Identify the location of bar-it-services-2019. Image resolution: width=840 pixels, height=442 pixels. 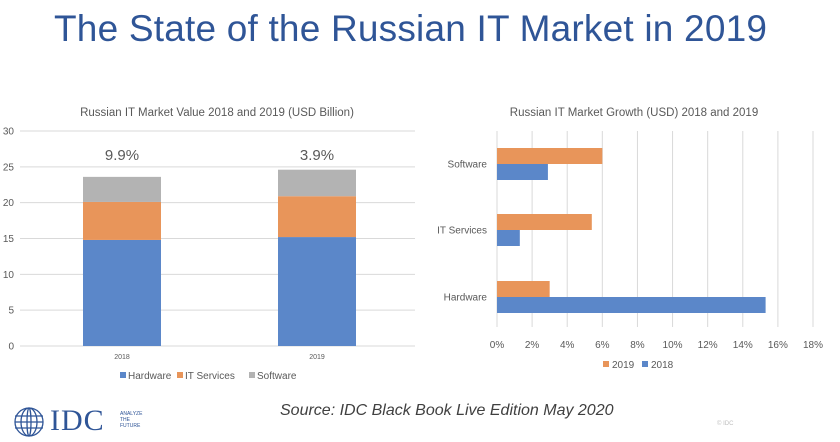
(317, 217).